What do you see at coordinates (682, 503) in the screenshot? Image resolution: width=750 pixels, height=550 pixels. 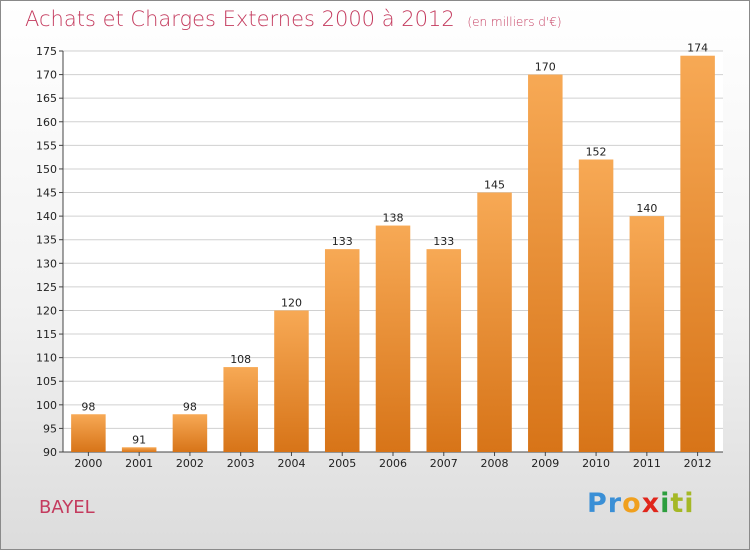 I see `logo-letter: ti` at bounding box center [682, 503].